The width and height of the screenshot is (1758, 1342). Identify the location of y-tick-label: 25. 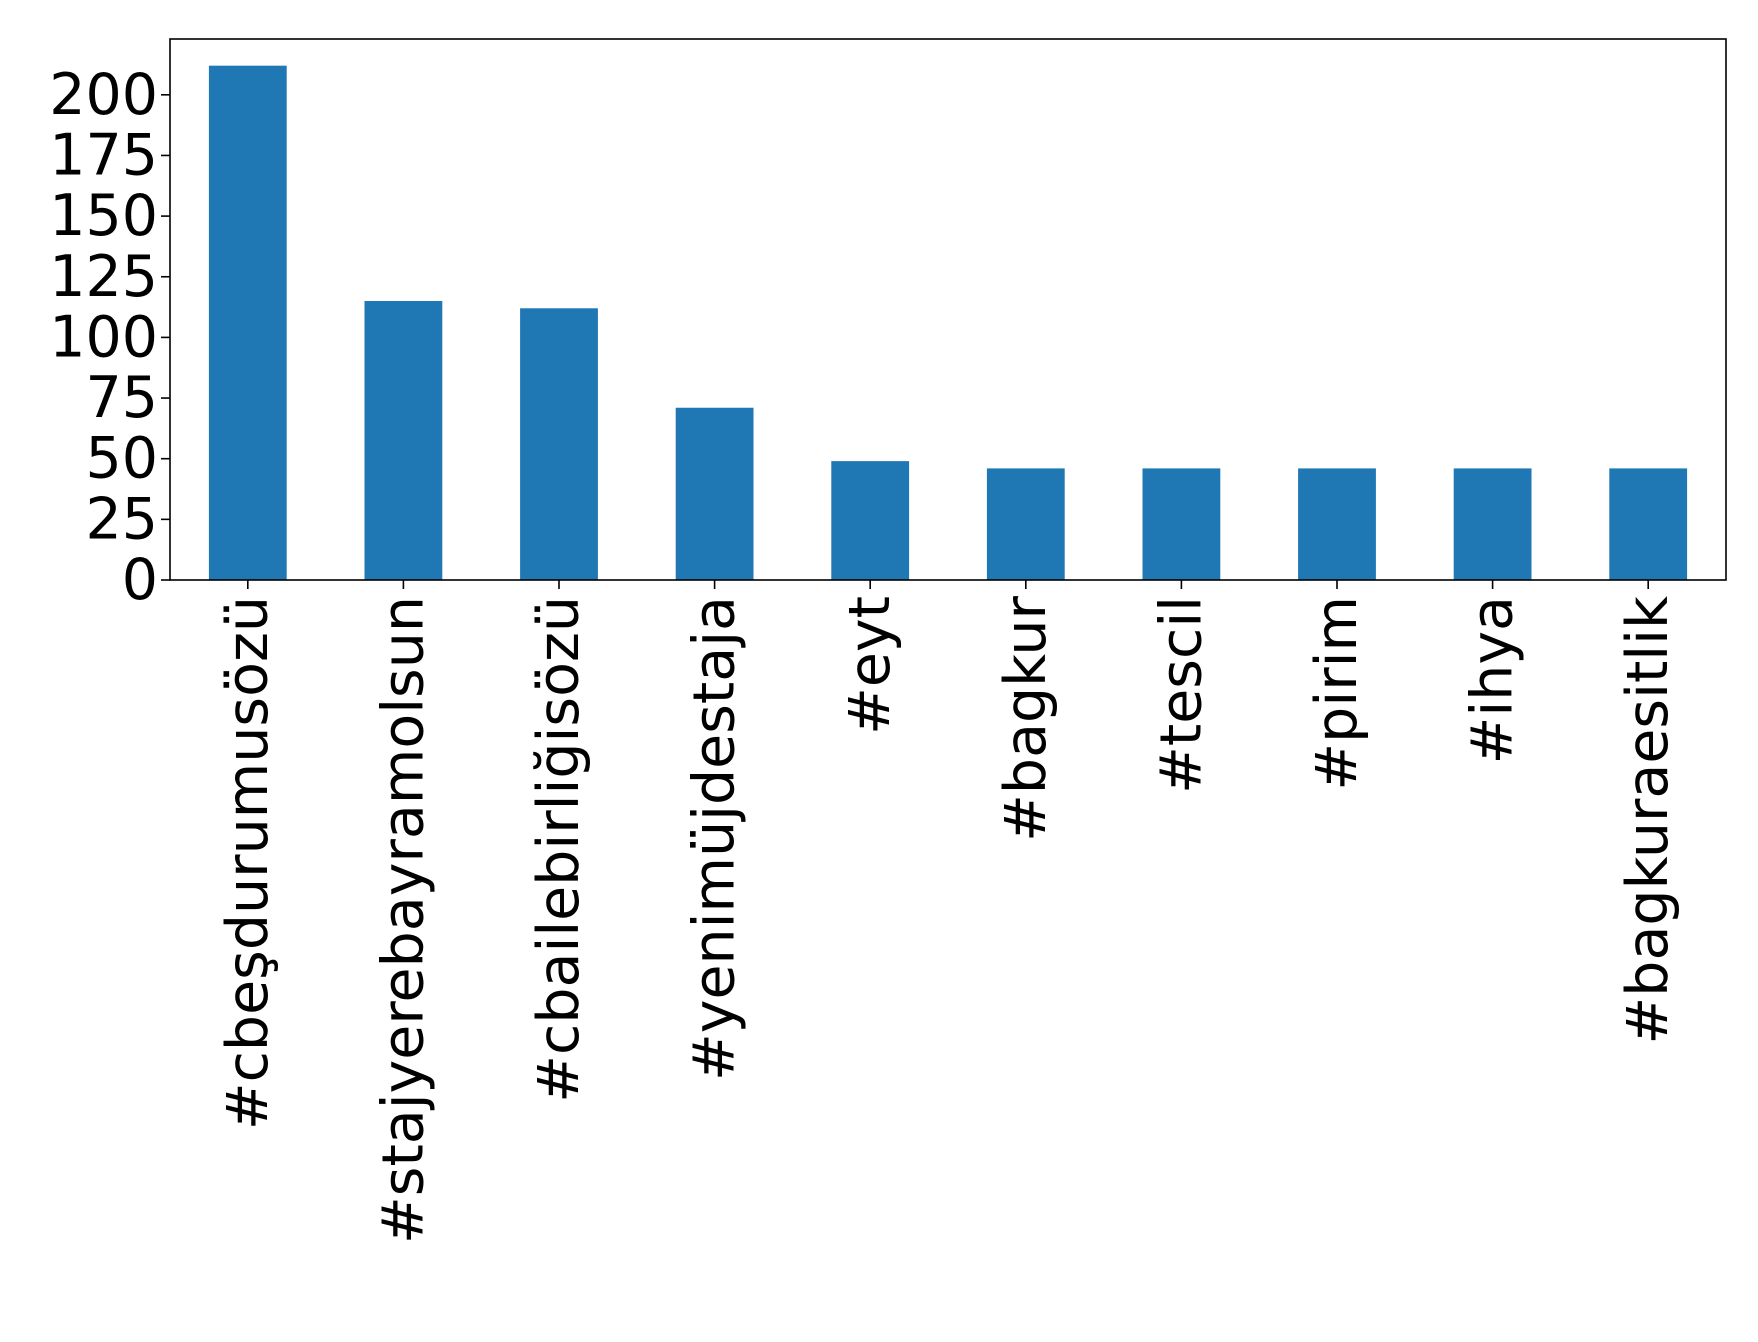
(121, 519).